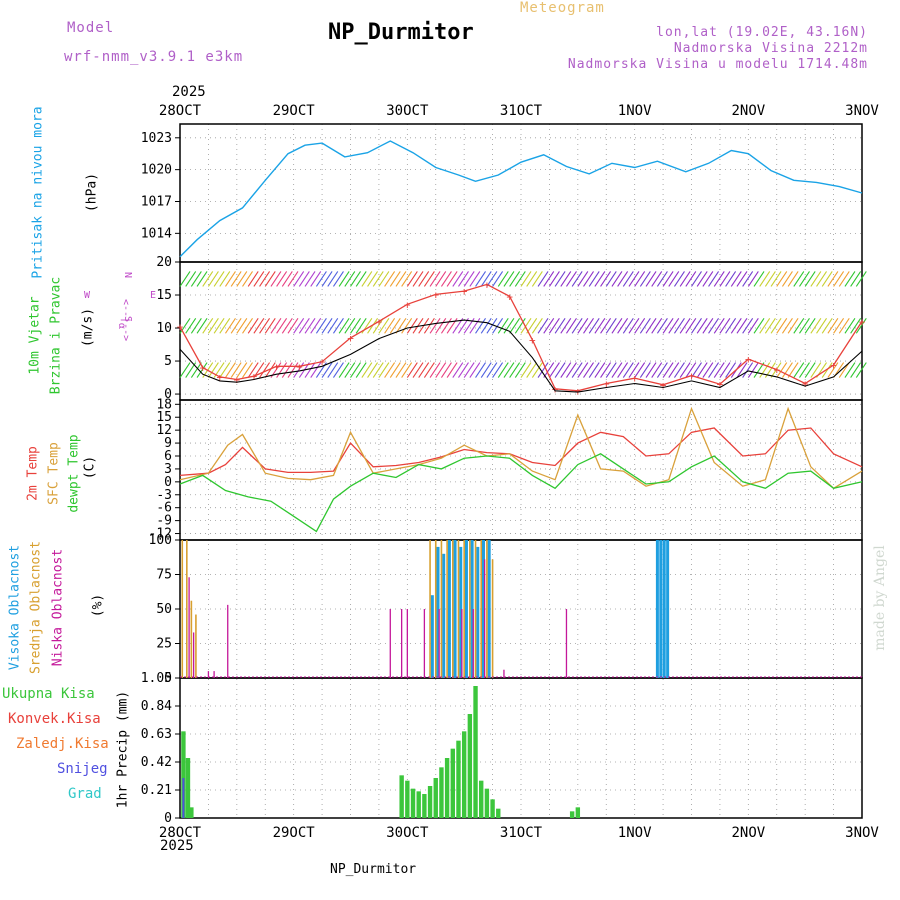 The height and width of the screenshot is (900, 900). What do you see at coordinates (562, 8) in the screenshot?
I see `meteogram-label: Meteogram` at bounding box center [562, 8].